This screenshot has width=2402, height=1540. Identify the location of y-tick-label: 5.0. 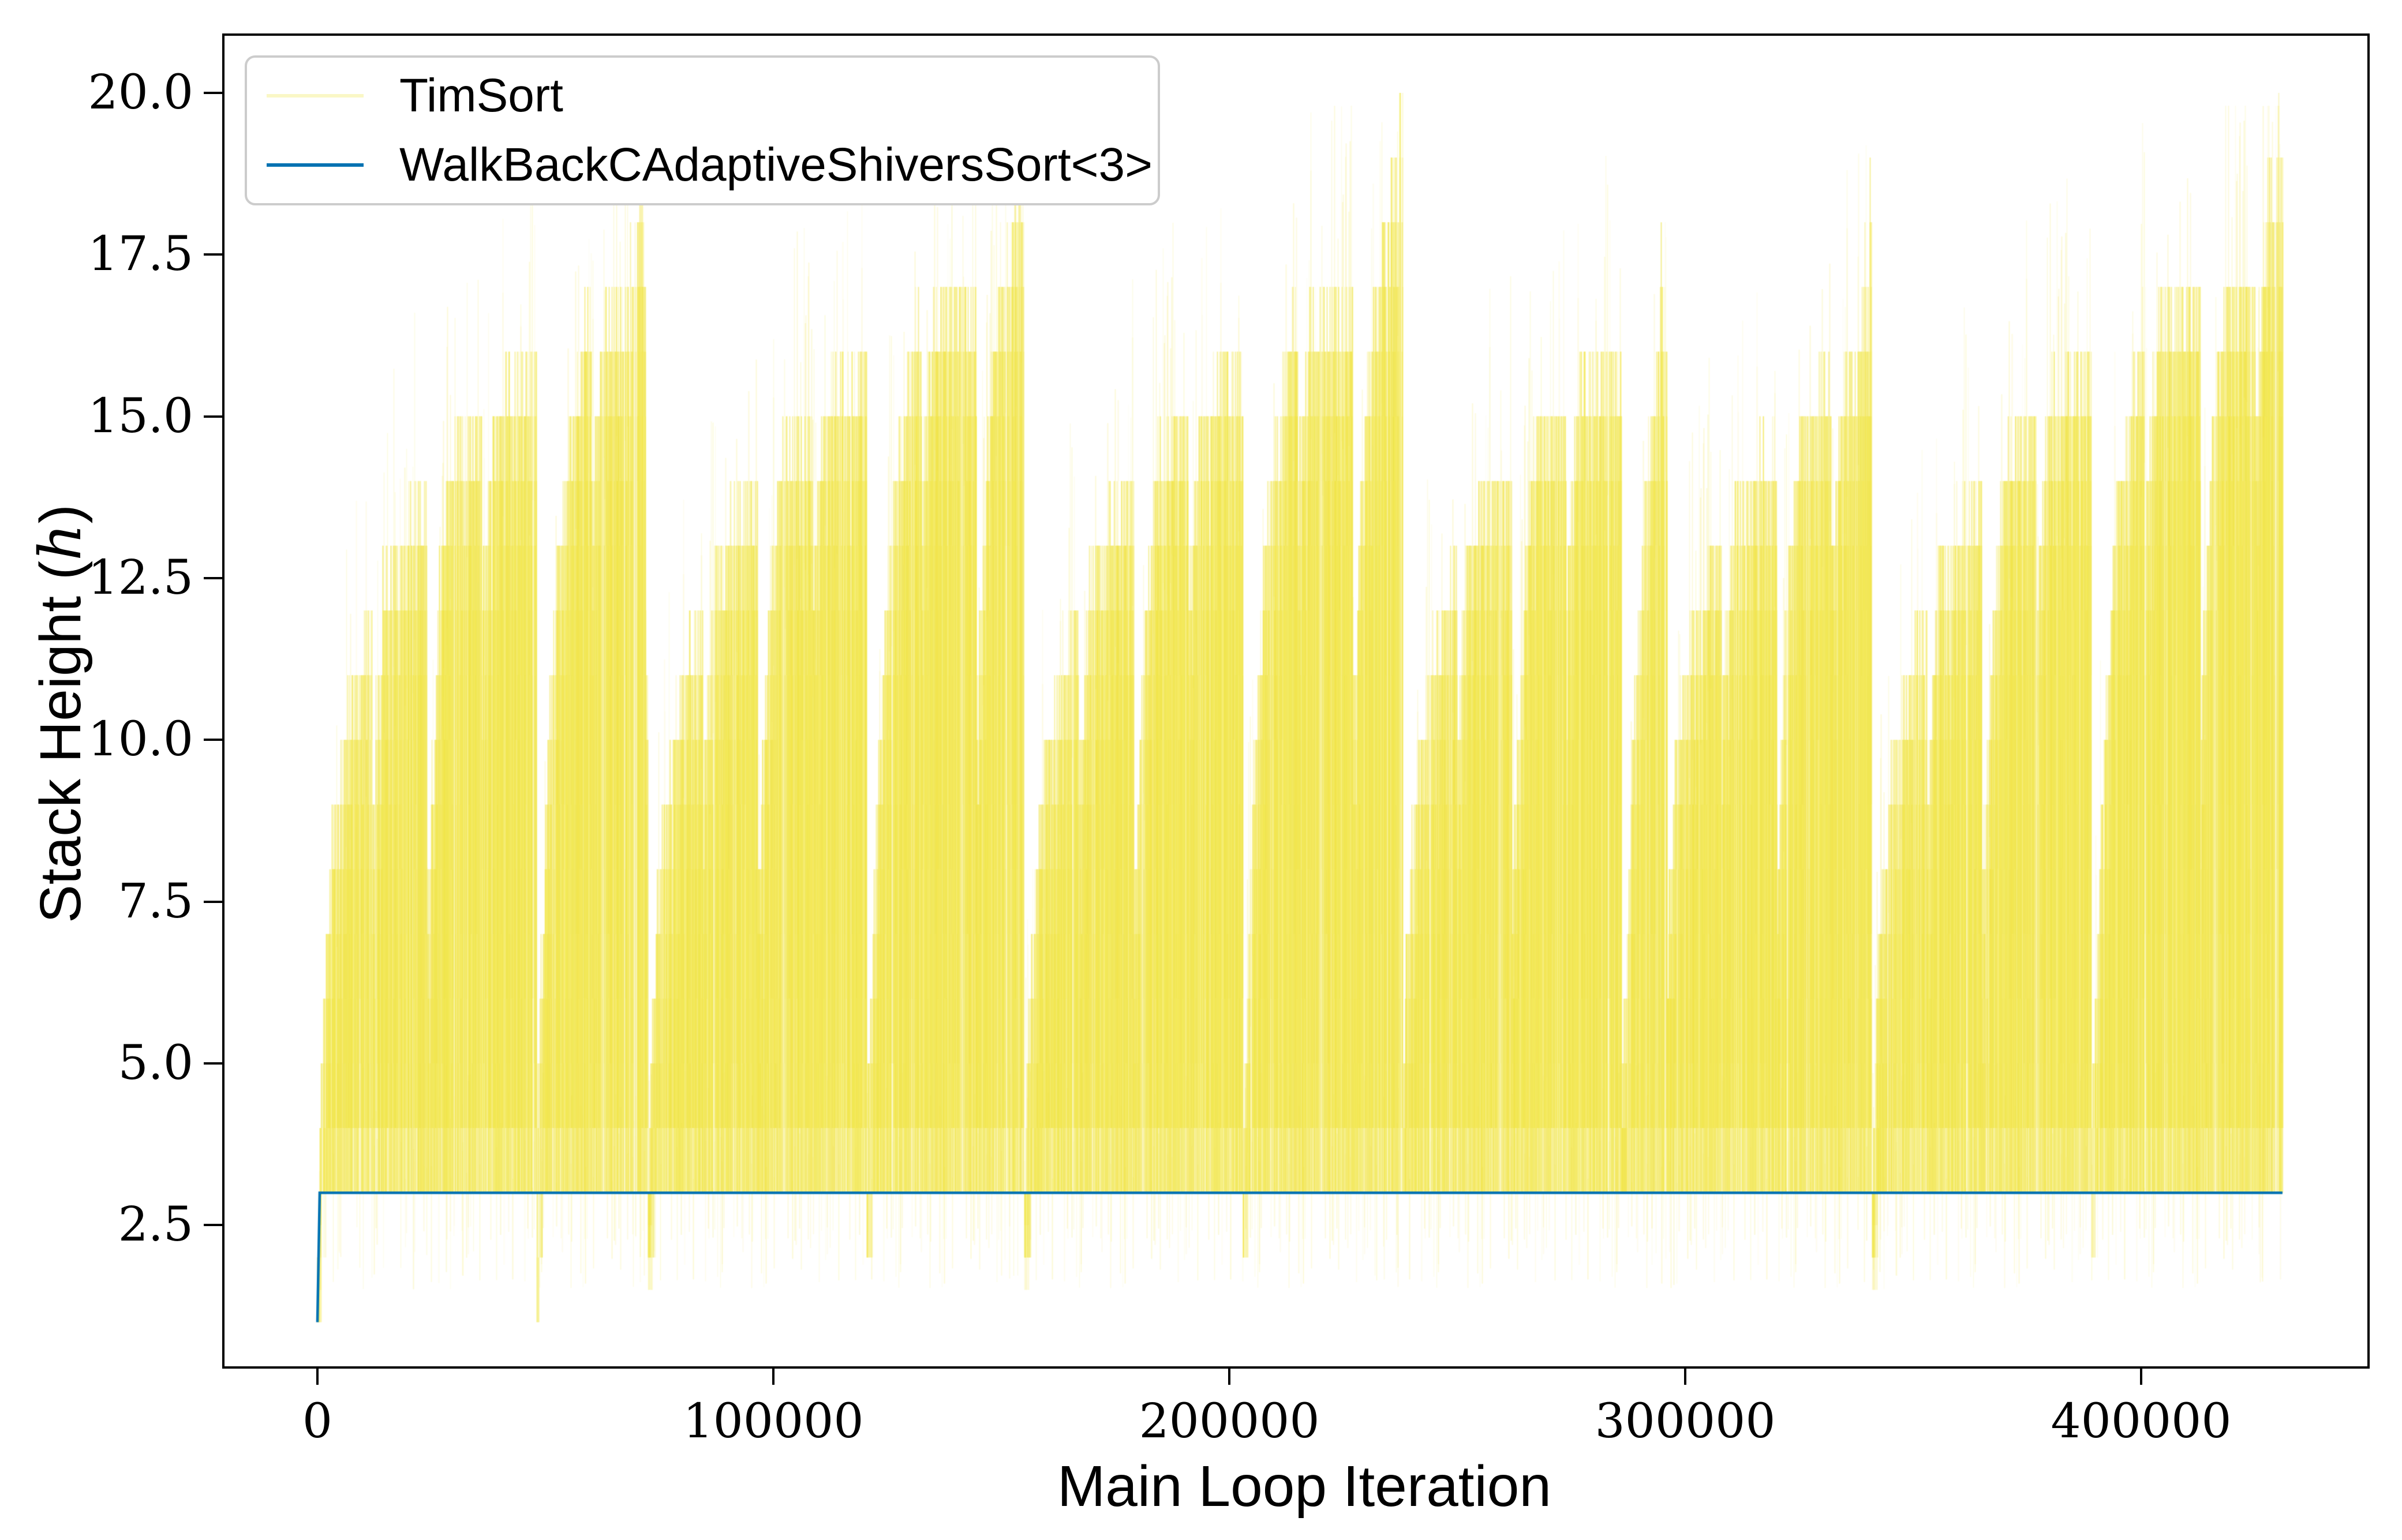
(155, 1063).